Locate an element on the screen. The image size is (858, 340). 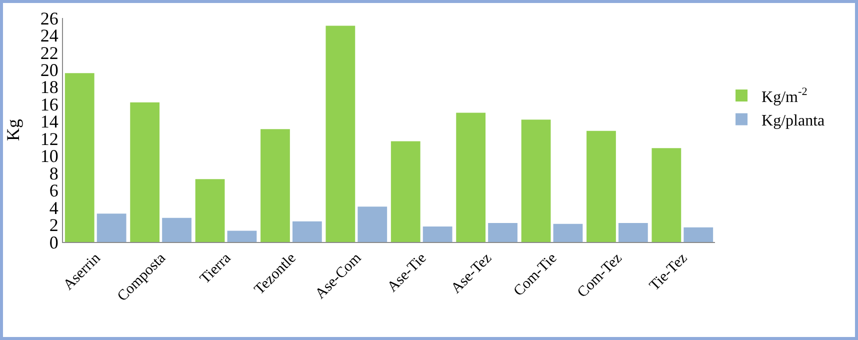
legend-label: Kg/planta is located at coordinates (793, 121).